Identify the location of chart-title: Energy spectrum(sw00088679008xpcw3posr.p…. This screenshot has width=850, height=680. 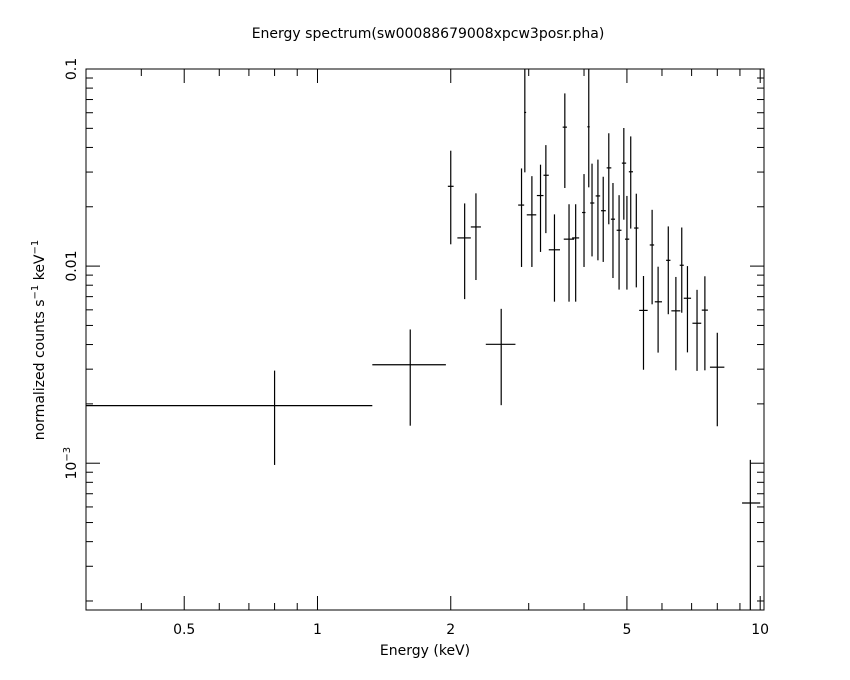
(428, 34).